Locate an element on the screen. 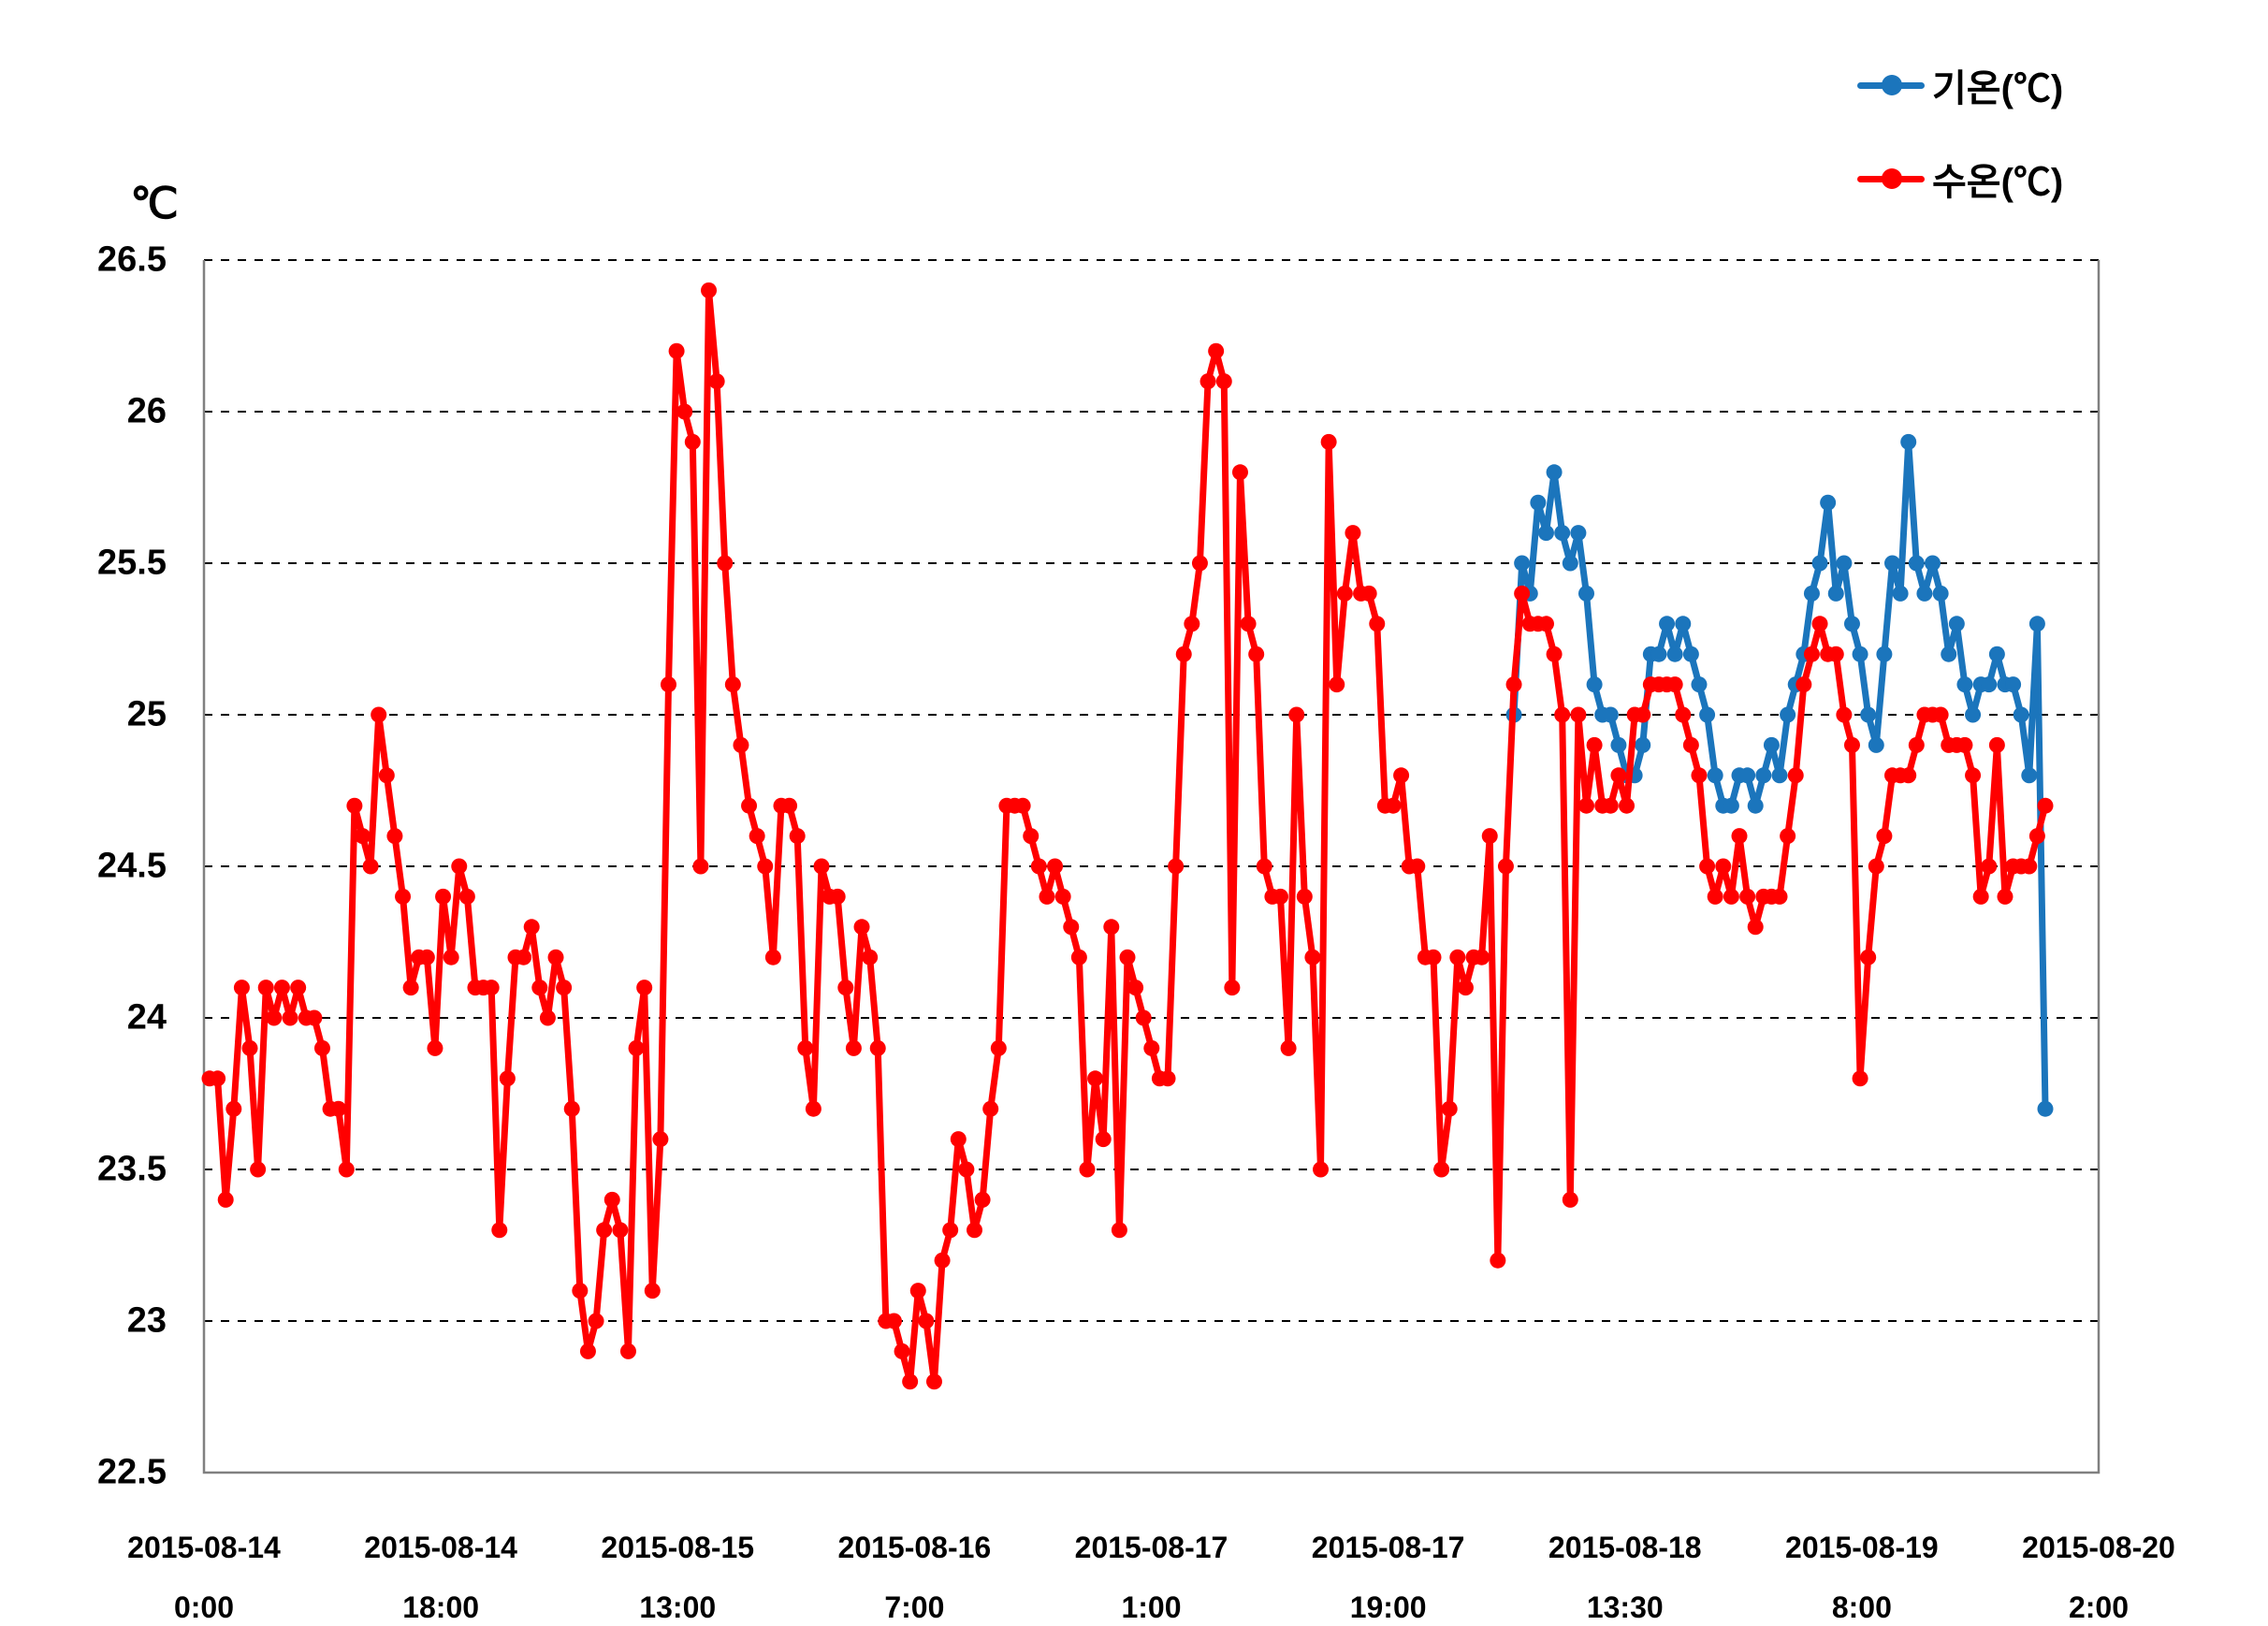  legend-label-air-temp: 기온(℃) is located at coordinates (1998, 88).